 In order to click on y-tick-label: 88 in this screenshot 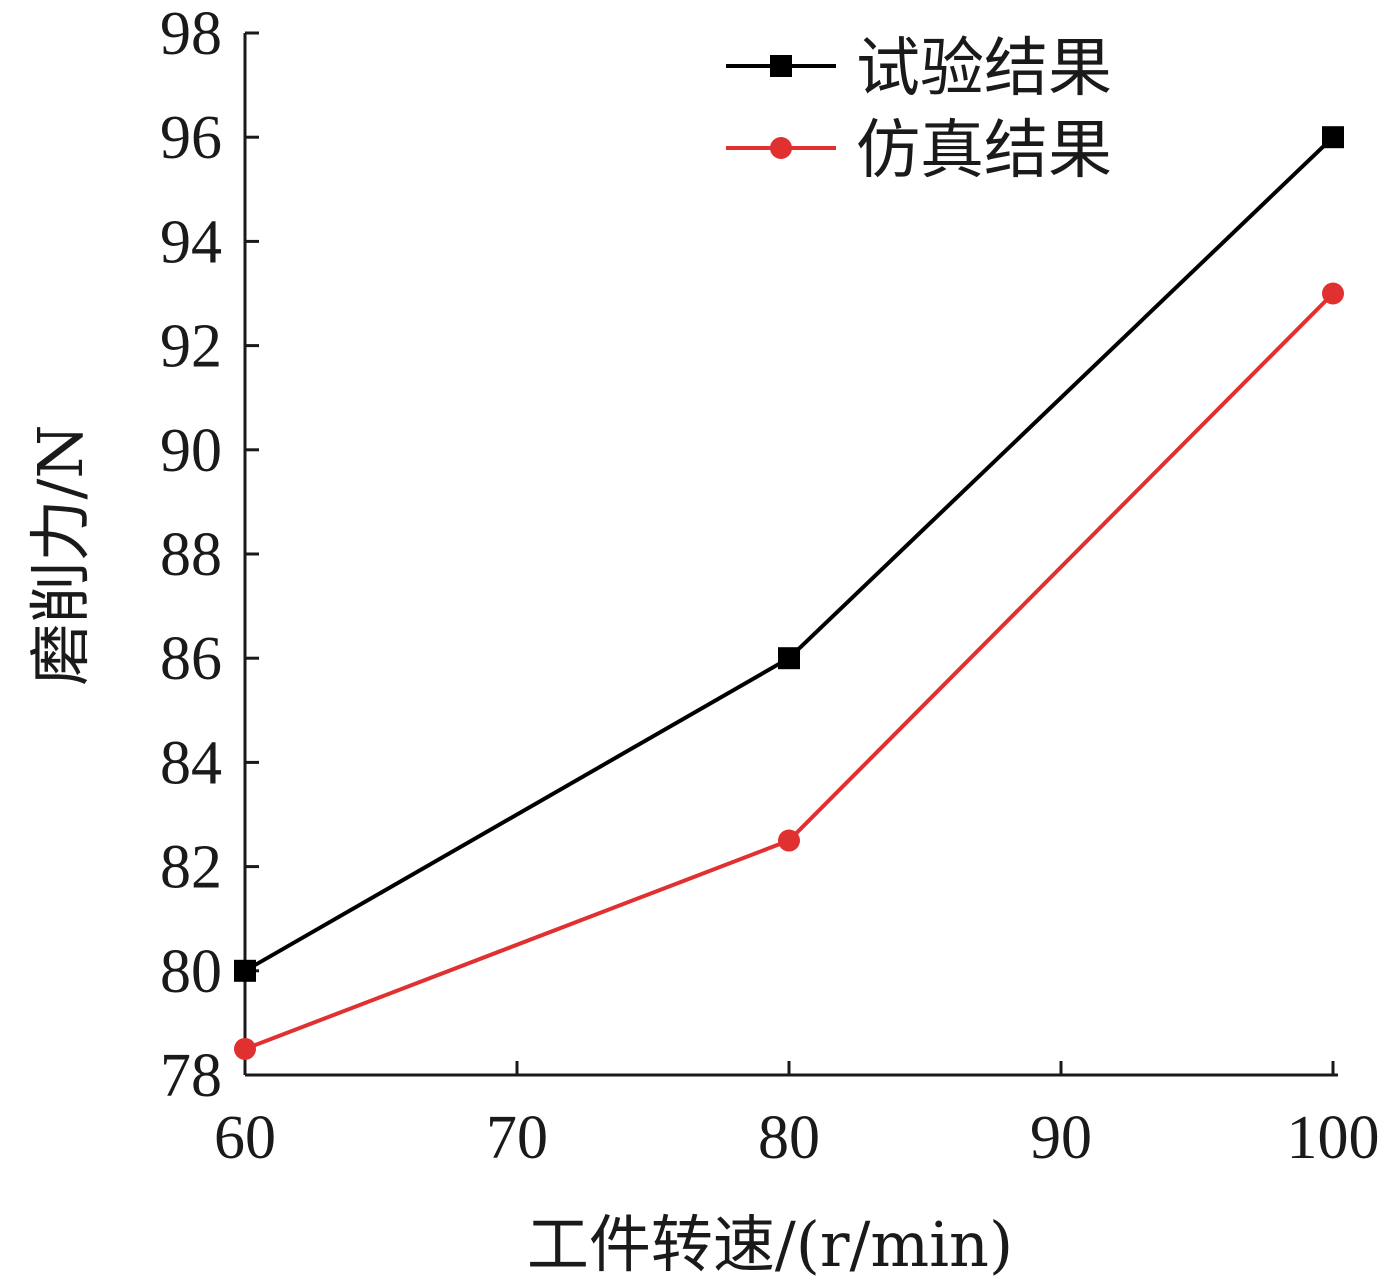, I will do `click(191, 555)`.